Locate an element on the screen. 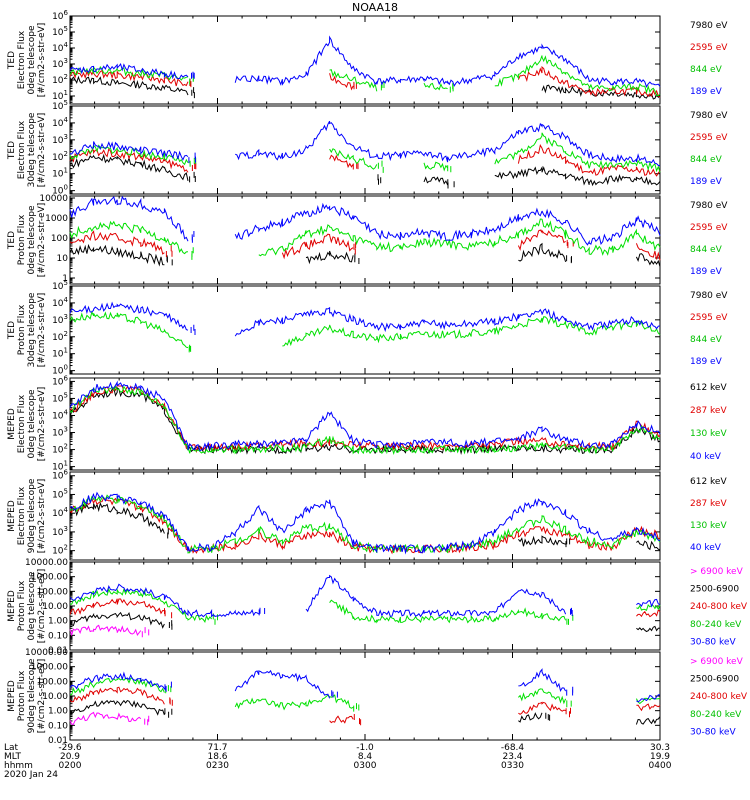 This screenshot has height=800, width=750. x-tick-hhmm: 0400 is located at coordinates (660, 766).